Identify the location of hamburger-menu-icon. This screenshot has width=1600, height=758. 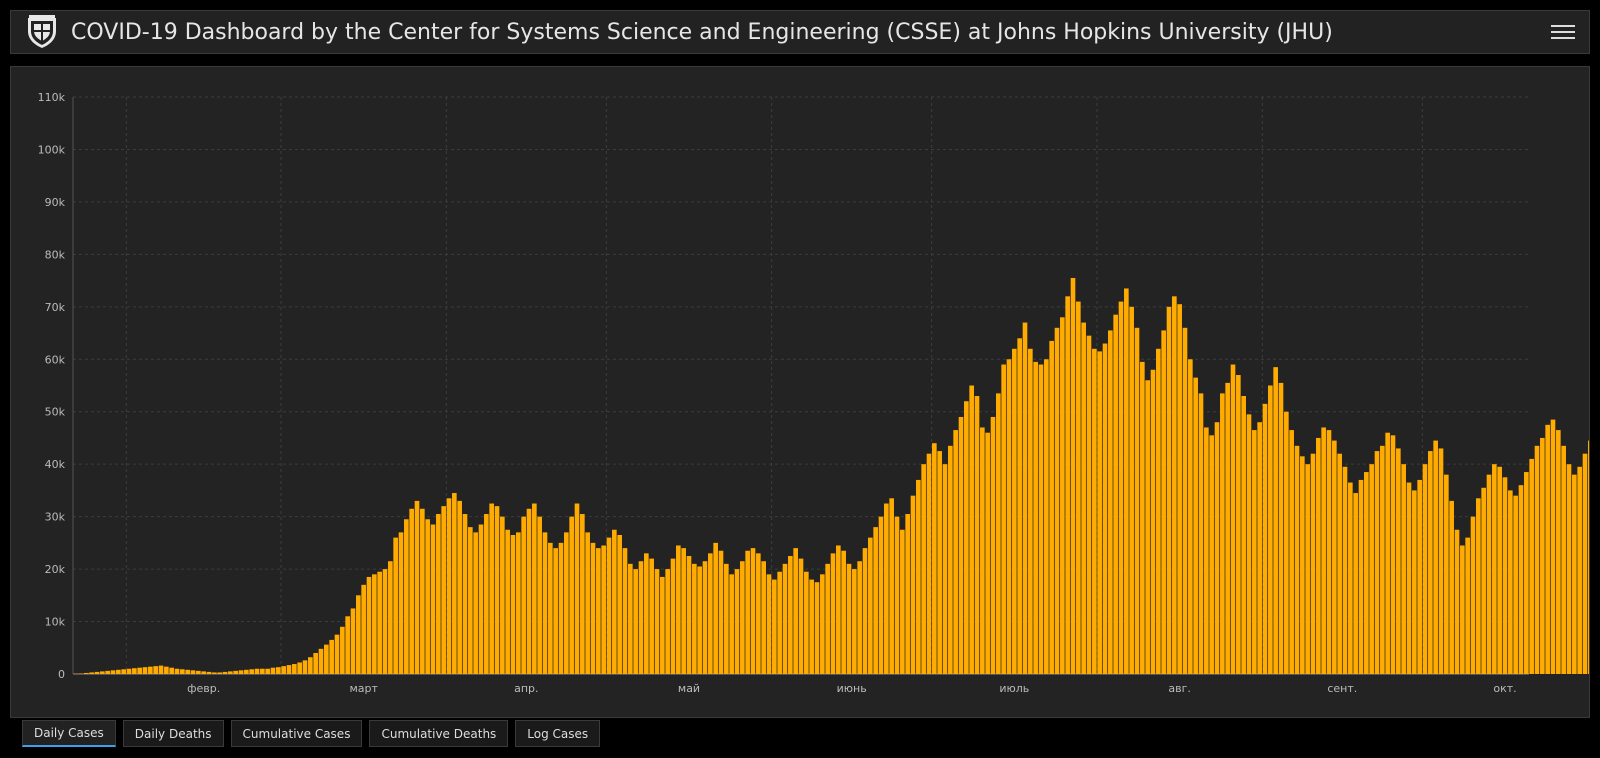
(1563, 32).